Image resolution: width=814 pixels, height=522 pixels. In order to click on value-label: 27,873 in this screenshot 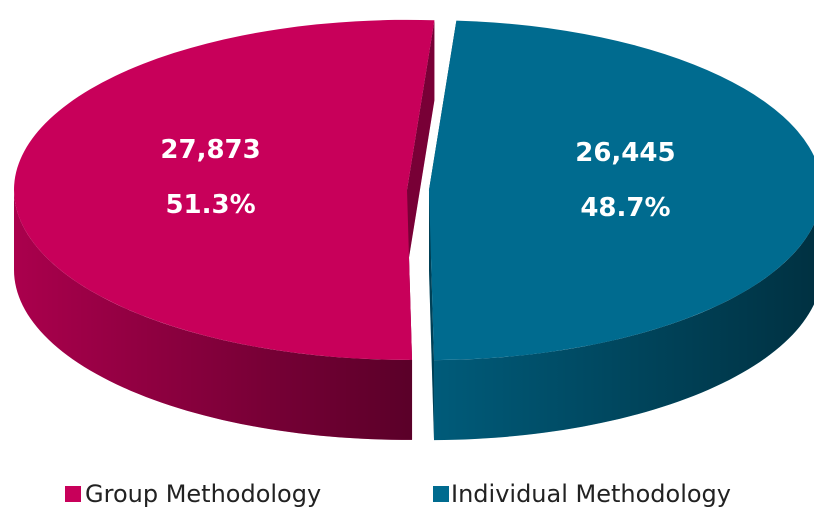, I will do `click(210, 150)`.